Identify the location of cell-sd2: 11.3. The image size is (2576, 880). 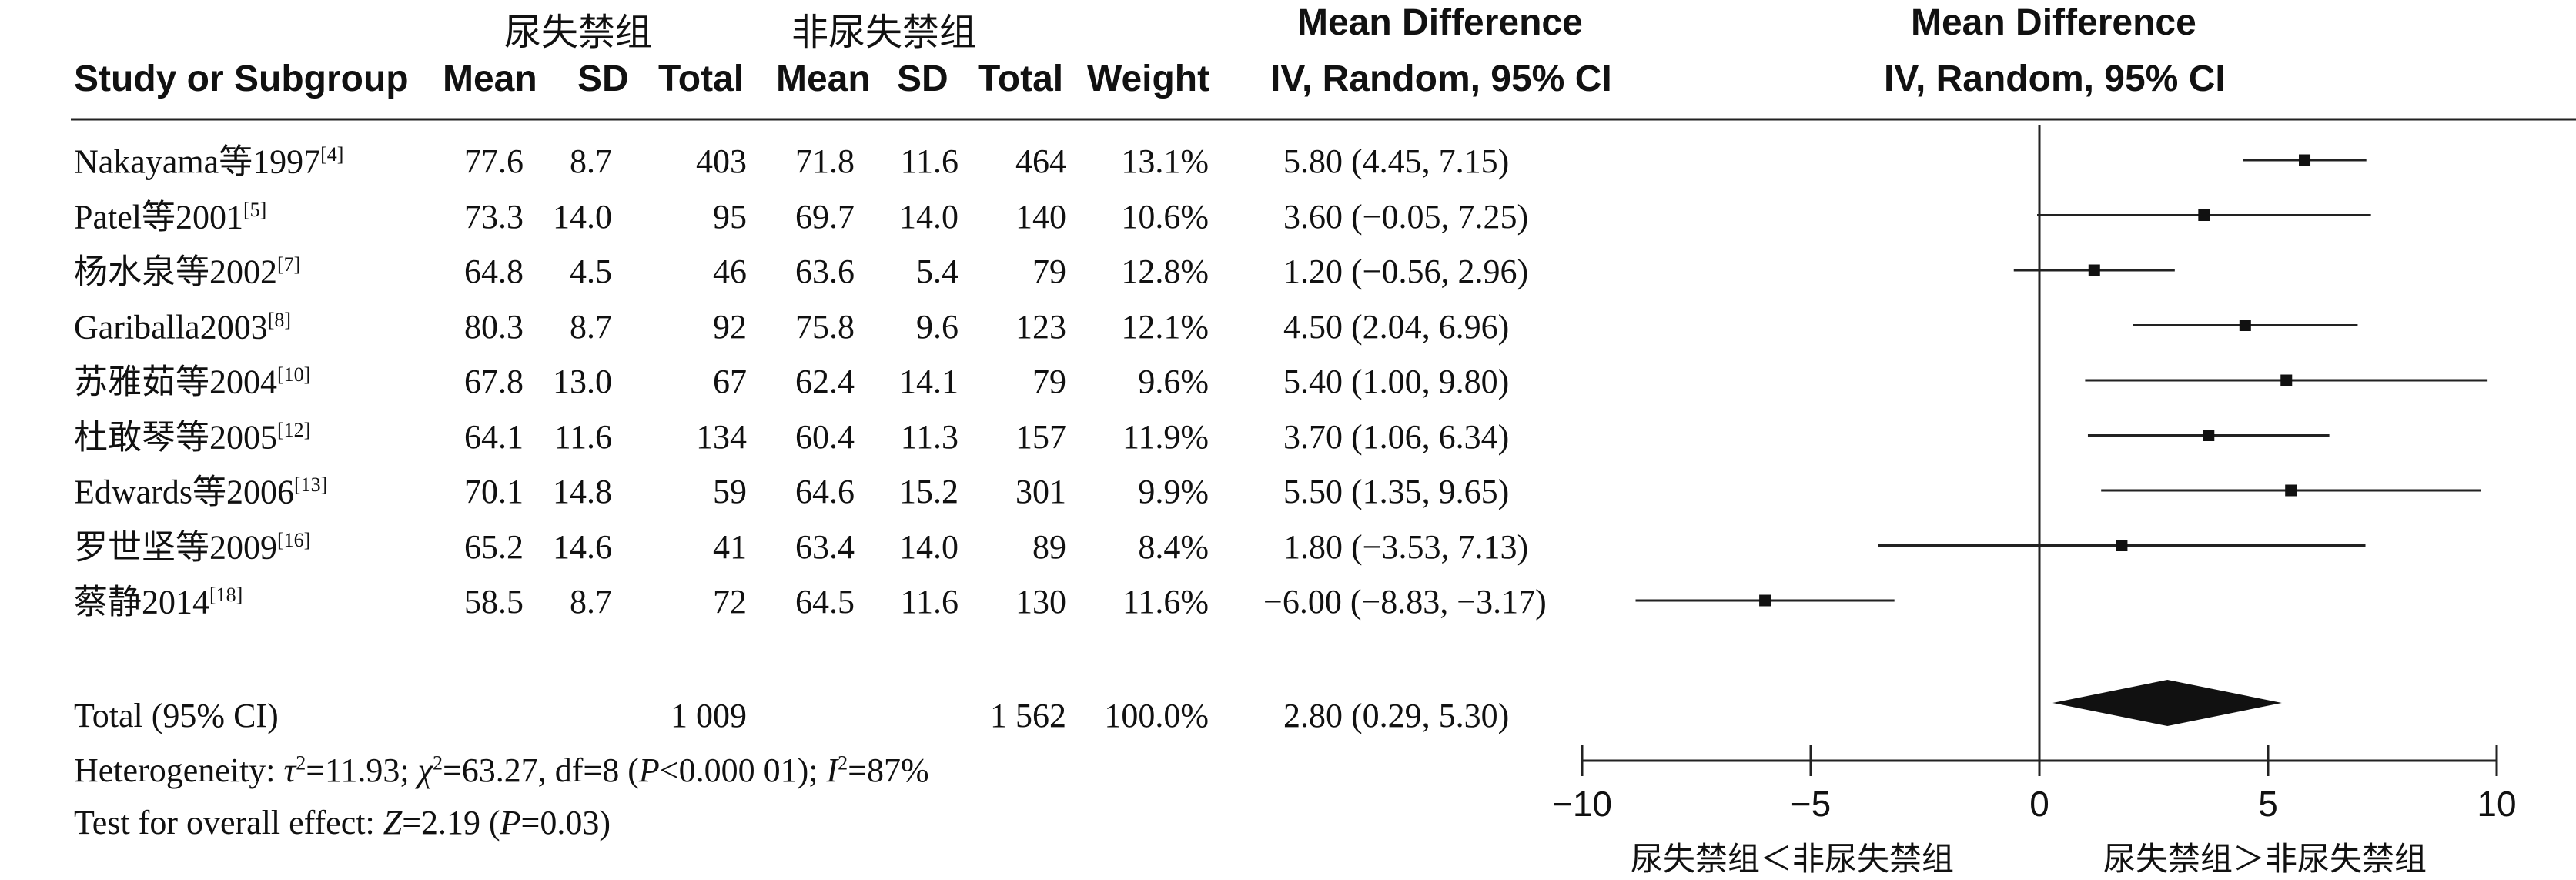
(929, 436).